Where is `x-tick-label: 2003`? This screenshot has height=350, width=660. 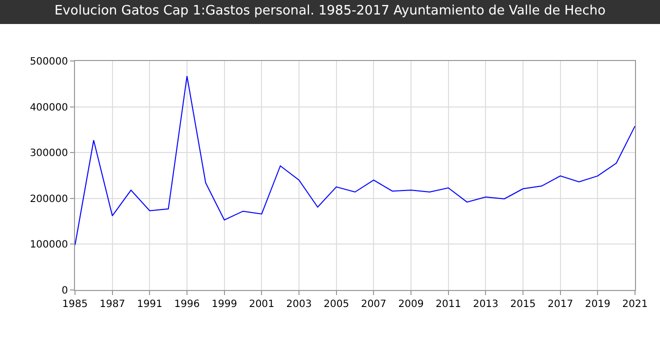
x-tick-label: 2003 is located at coordinates (299, 304).